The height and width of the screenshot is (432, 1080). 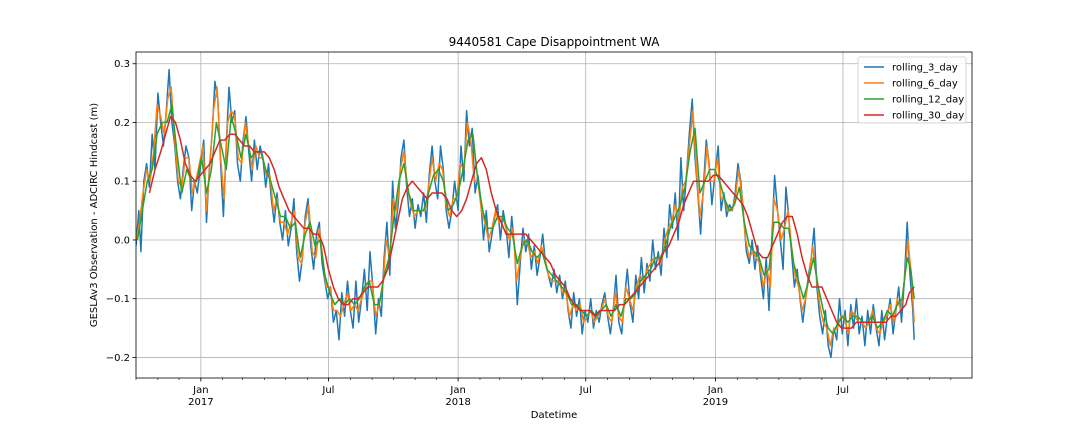 What do you see at coordinates (928, 100) in the screenshot?
I see `legend-label-rolling_12_day: rolling_12_day` at bounding box center [928, 100].